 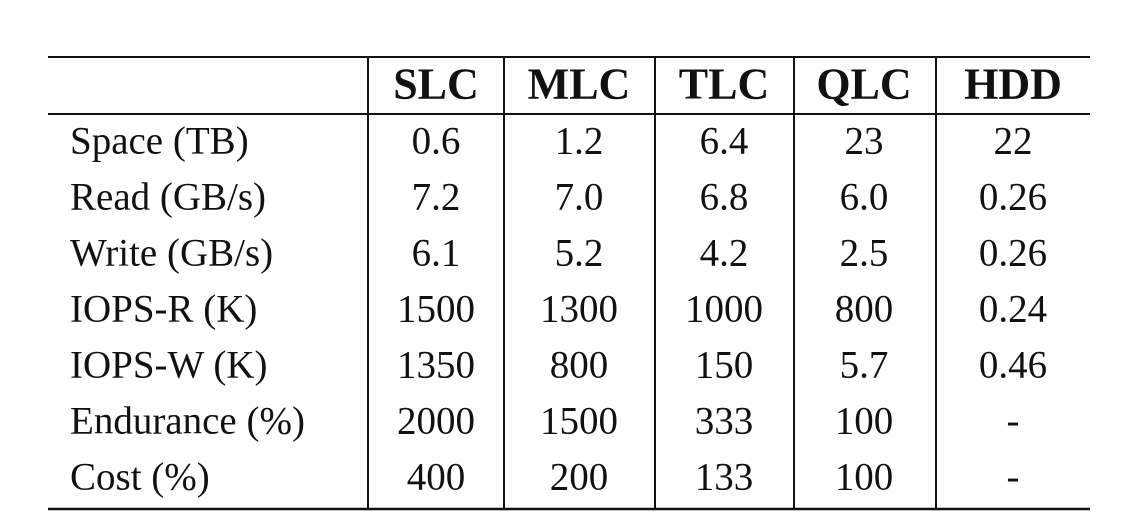 What do you see at coordinates (436, 141) in the screenshot?
I see `cell: 0.6` at bounding box center [436, 141].